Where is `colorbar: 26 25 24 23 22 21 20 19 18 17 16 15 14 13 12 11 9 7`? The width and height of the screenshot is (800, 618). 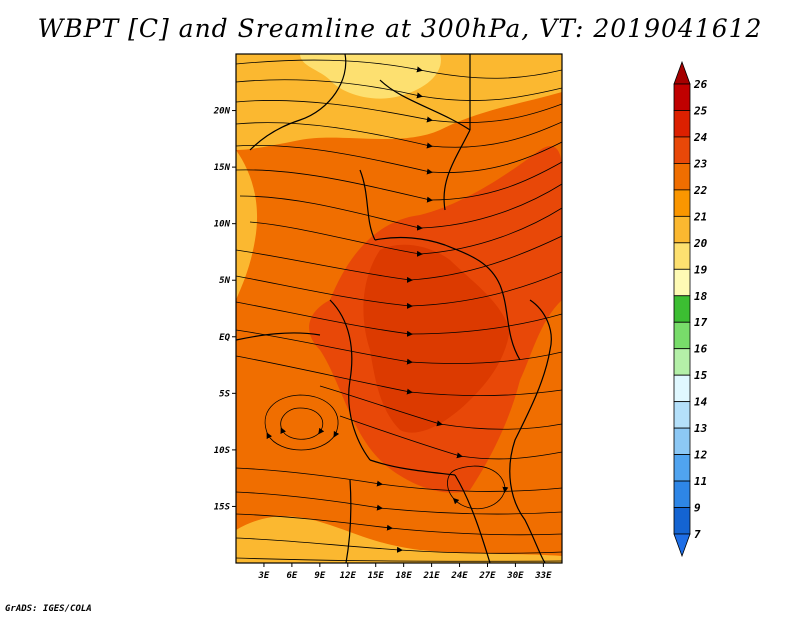 colorbar: 26 25 24 23 22 21 20 19 18 17 16 15 14 13 12 11 9 7 is located at coordinates (690, 309).